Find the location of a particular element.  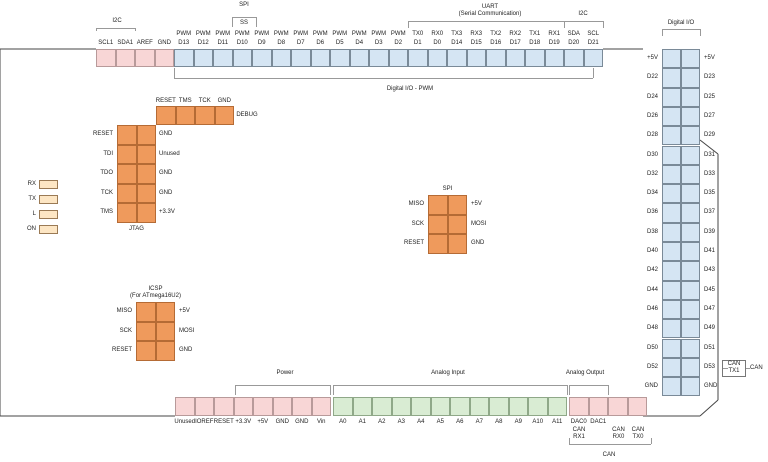

pwm-caption: Digital I/O - PWM is located at coordinates (410, 89).